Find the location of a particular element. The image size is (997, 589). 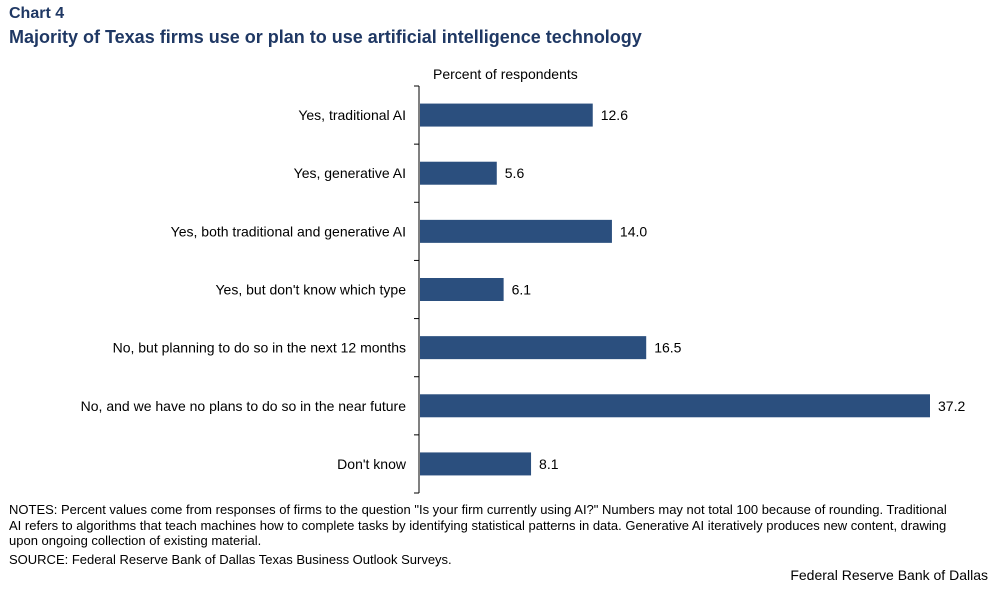

credit-line: Federal Reserve Bank of Dallas is located at coordinates (889, 575).